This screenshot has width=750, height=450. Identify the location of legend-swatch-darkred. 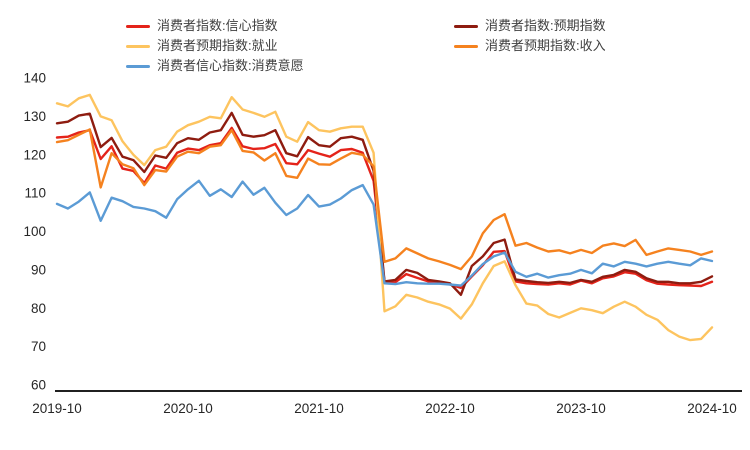
(466, 26).